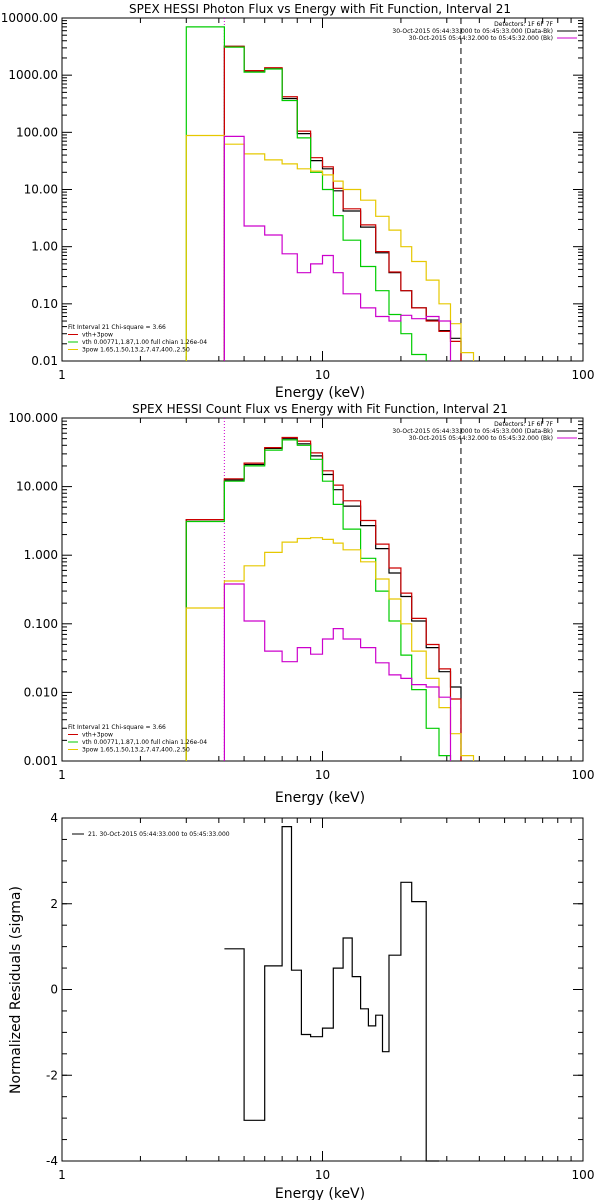 The width and height of the screenshot is (600, 1200). What do you see at coordinates (44, 304) in the screenshot?
I see `y-tick-label: 0.10` at bounding box center [44, 304].